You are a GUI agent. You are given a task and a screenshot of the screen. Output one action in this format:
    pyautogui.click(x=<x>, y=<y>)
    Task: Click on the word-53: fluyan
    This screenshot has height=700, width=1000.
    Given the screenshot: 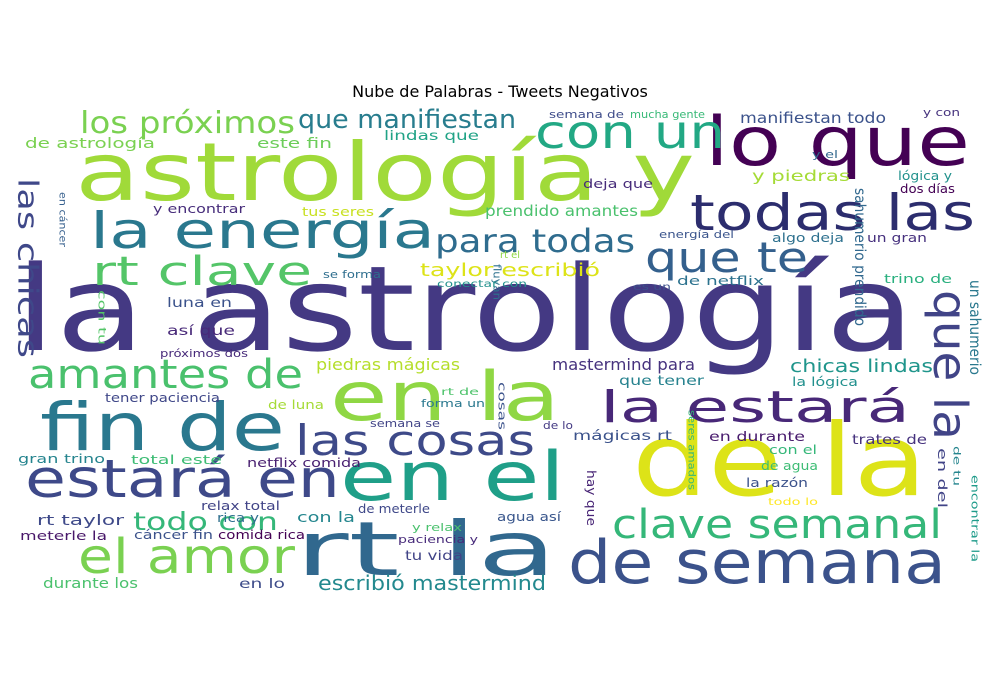 What is the action you would take?
    pyautogui.click(x=497, y=282)
    